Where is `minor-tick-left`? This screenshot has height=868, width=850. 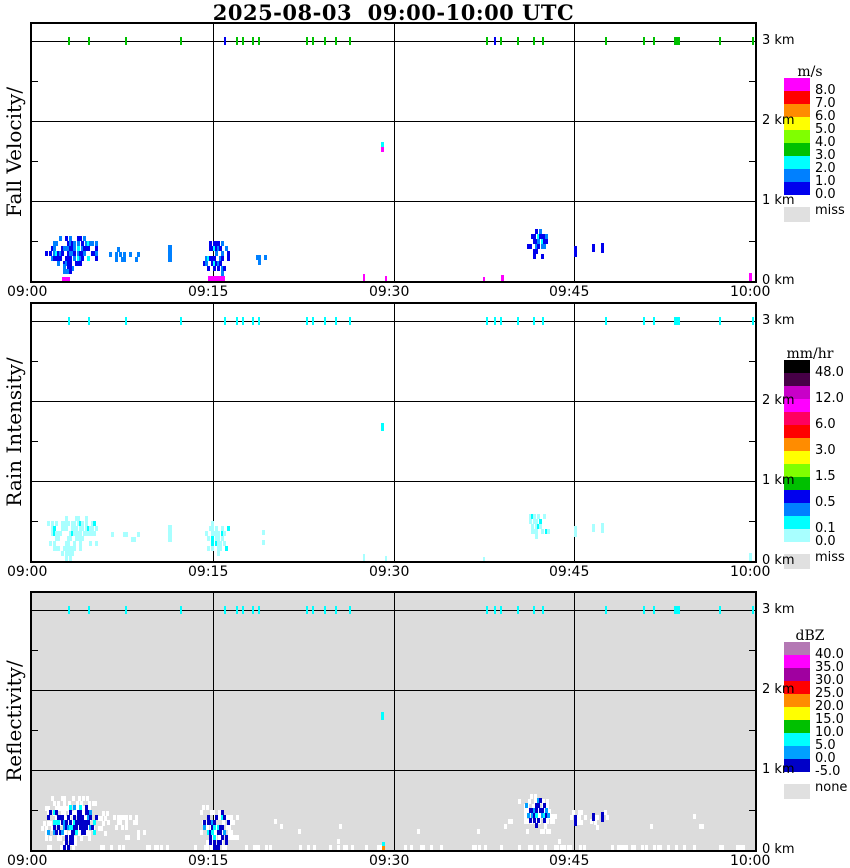 minor-tick-left is located at coordinates (35, 521).